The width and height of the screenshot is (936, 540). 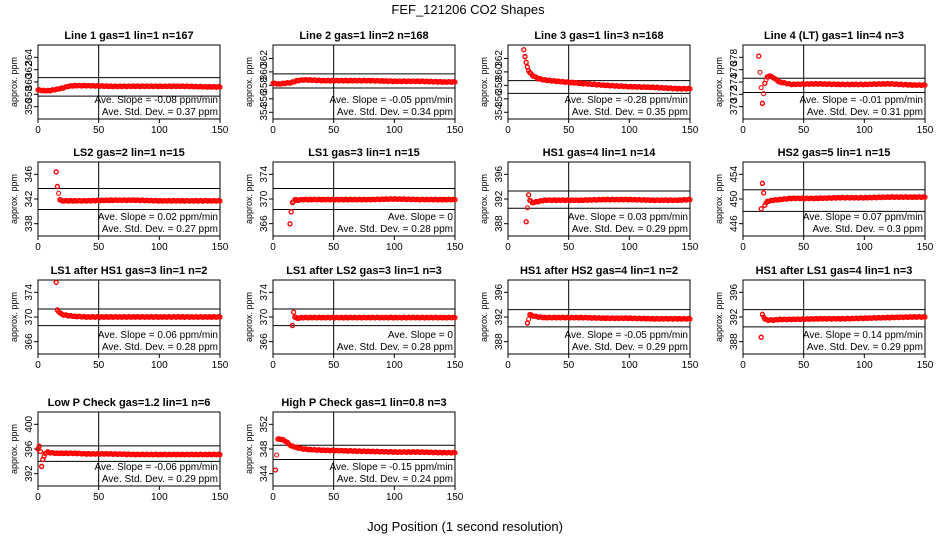 I want to click on y-tick-label: 356, so click(x=499, y=98).